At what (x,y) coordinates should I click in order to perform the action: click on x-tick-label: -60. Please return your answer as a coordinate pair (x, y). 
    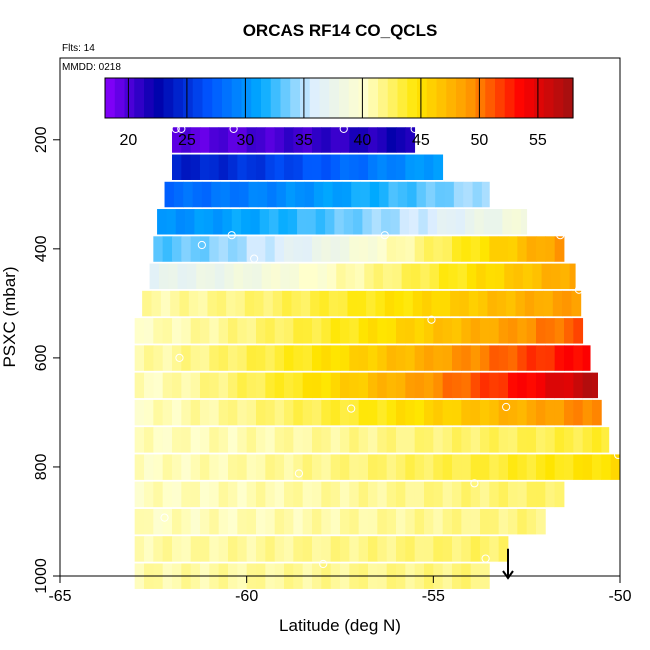
    Looking at the image, I should click on (246, 596).